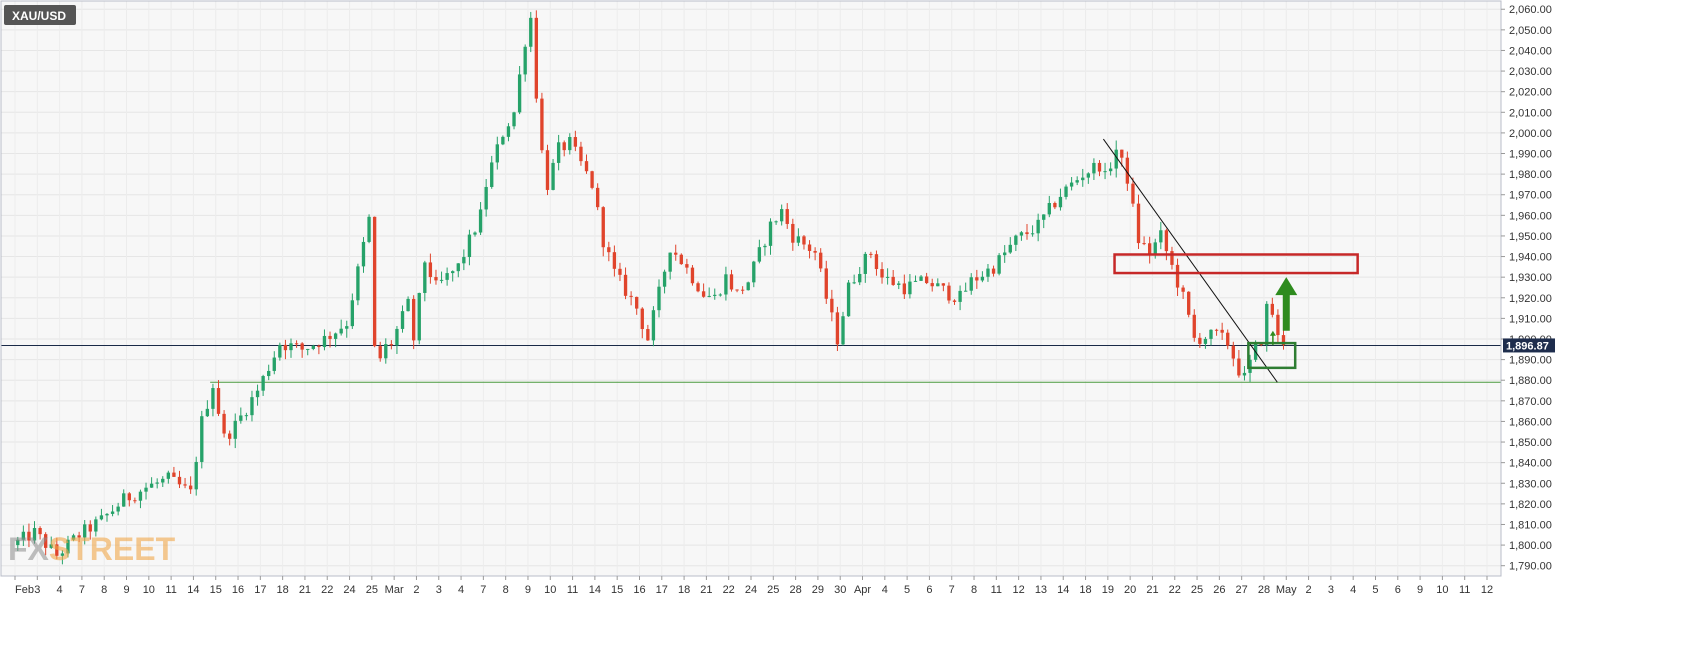 This screenshot has height=655, width=1707. I want to click on small-arrow-head, so click(1272, 333).